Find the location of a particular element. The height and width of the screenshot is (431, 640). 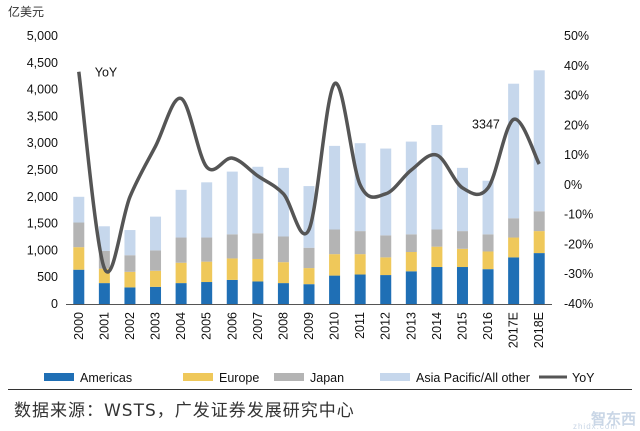

legend-swatch-asia-pacific-all-other is located at coordinates (395, 377).